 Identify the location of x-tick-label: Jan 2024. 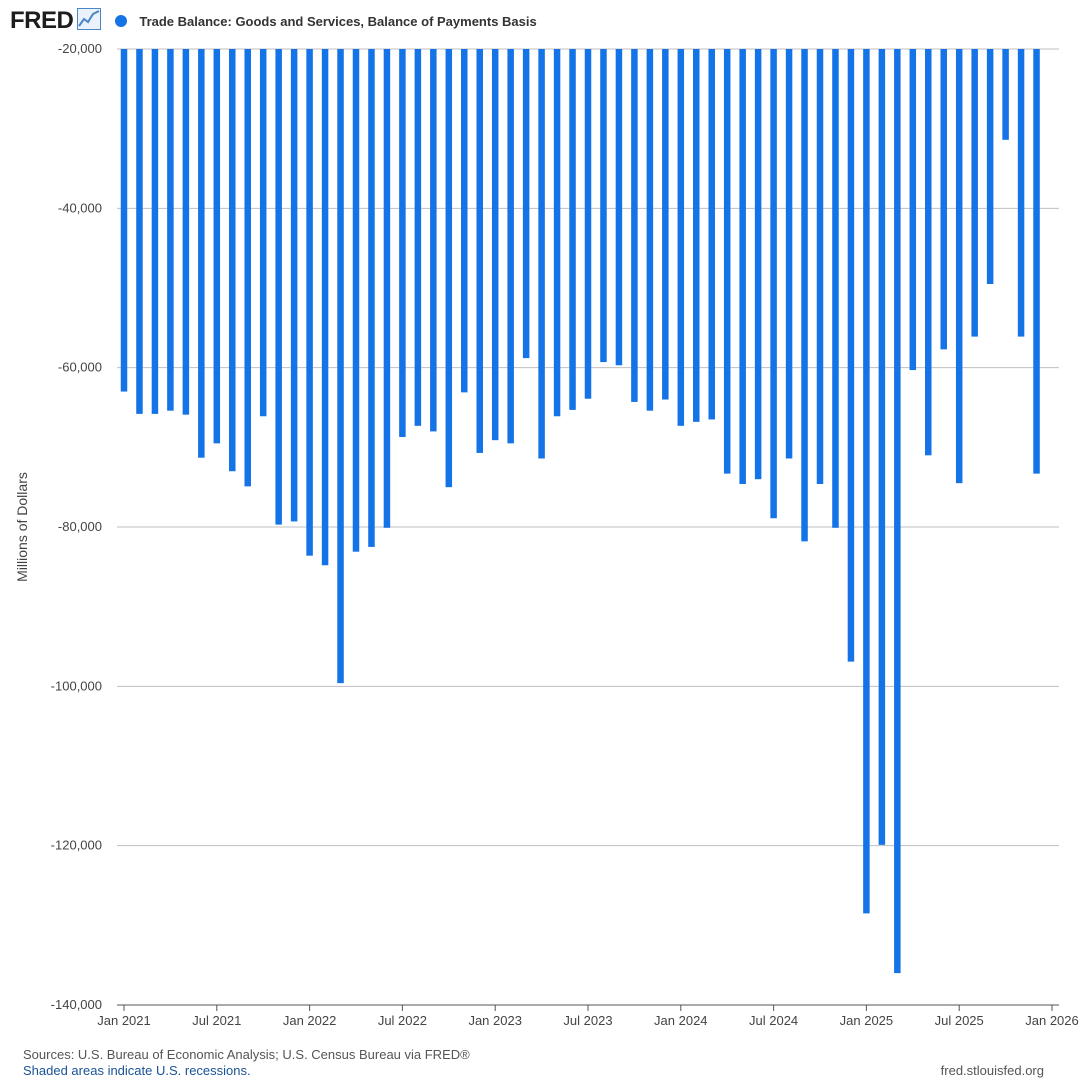
(681, 1020).